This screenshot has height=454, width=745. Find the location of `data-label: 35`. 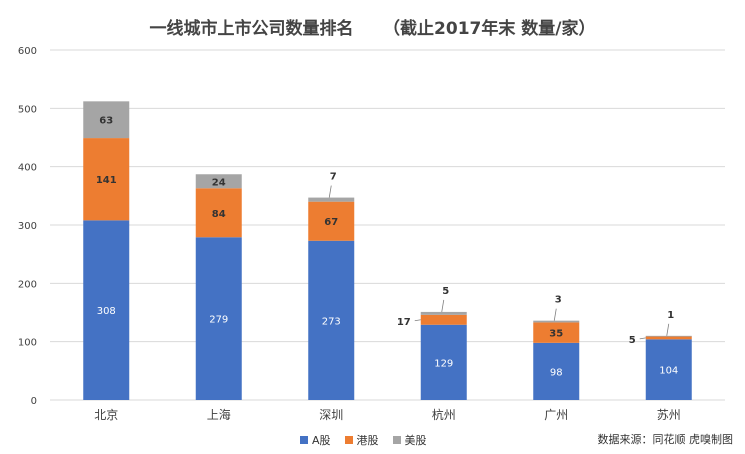

data-label: 35 is located at coordinates (556, 334).